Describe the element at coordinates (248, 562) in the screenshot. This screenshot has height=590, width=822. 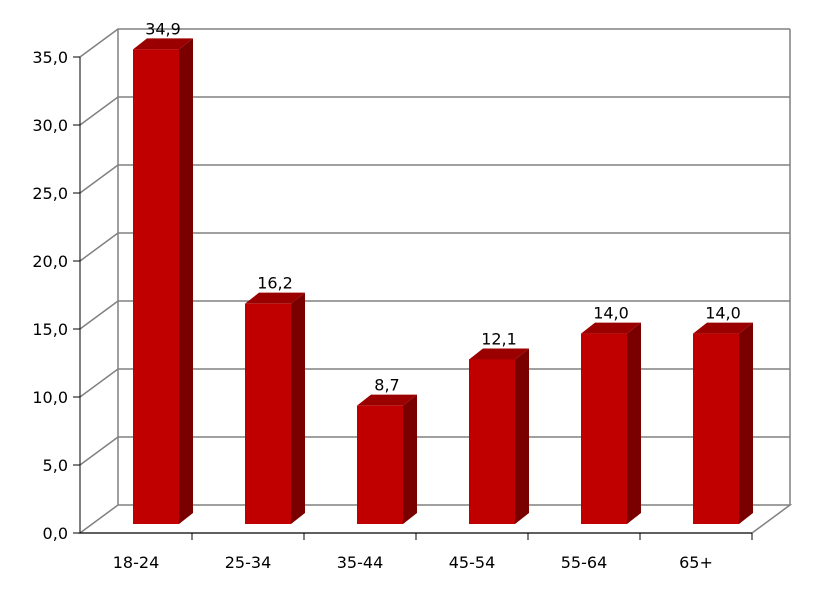
I see `x-tick-label: 25-34` at that location.